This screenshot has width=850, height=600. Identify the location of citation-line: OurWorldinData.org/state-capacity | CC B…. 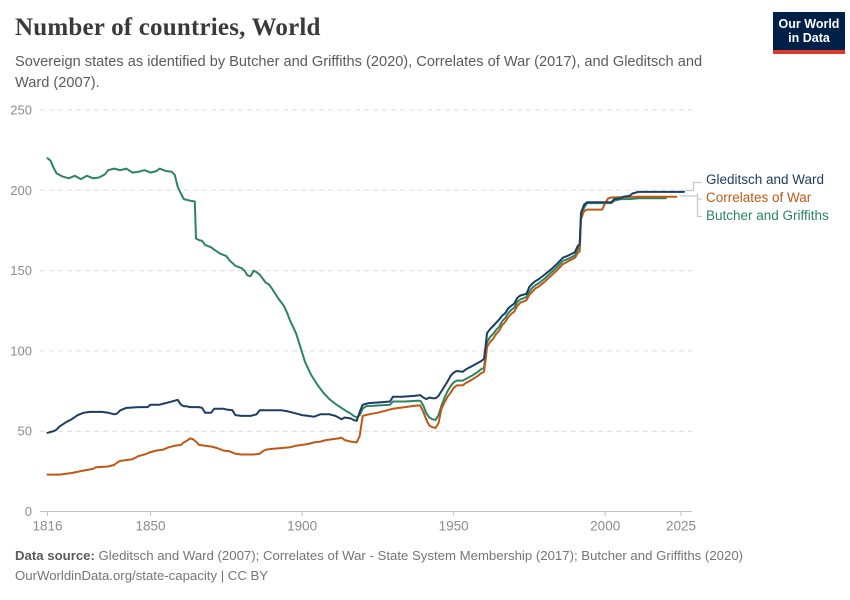
(142, 576).